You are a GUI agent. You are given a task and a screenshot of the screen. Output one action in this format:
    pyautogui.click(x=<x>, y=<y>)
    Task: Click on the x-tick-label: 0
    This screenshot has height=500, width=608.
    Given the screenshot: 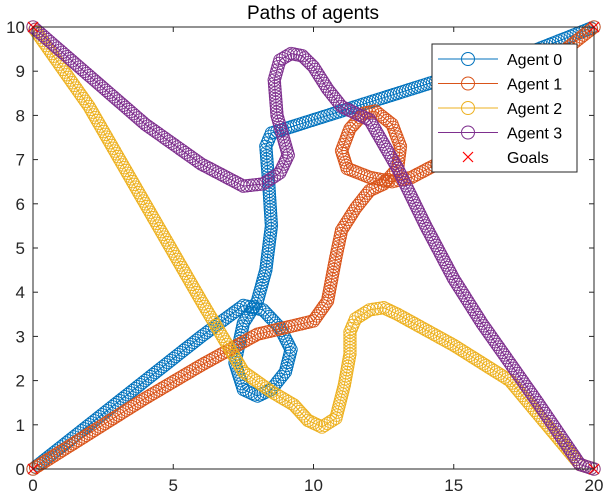 What is the action you would take?
    pyautogui.click(x=32, y=485)
    